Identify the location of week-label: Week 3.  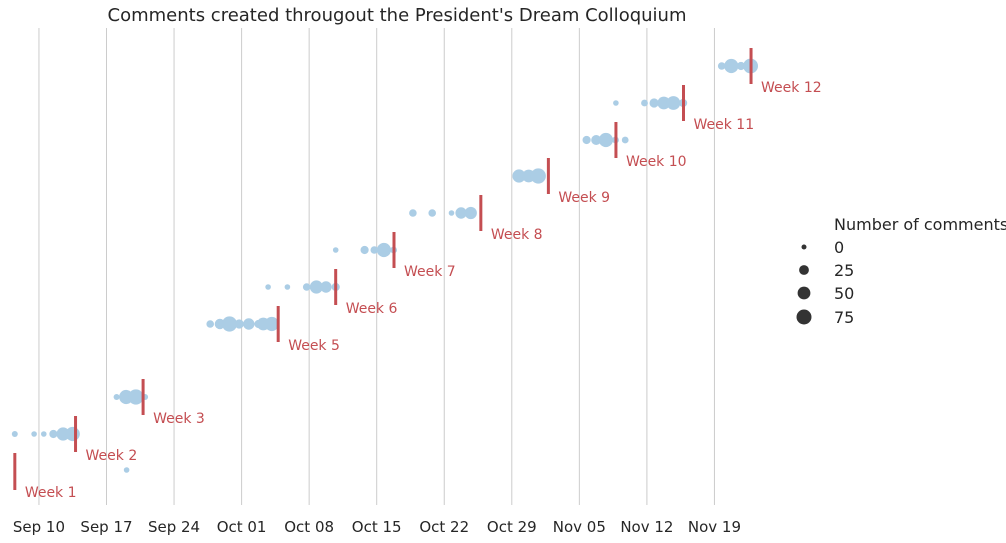
(179, 419).